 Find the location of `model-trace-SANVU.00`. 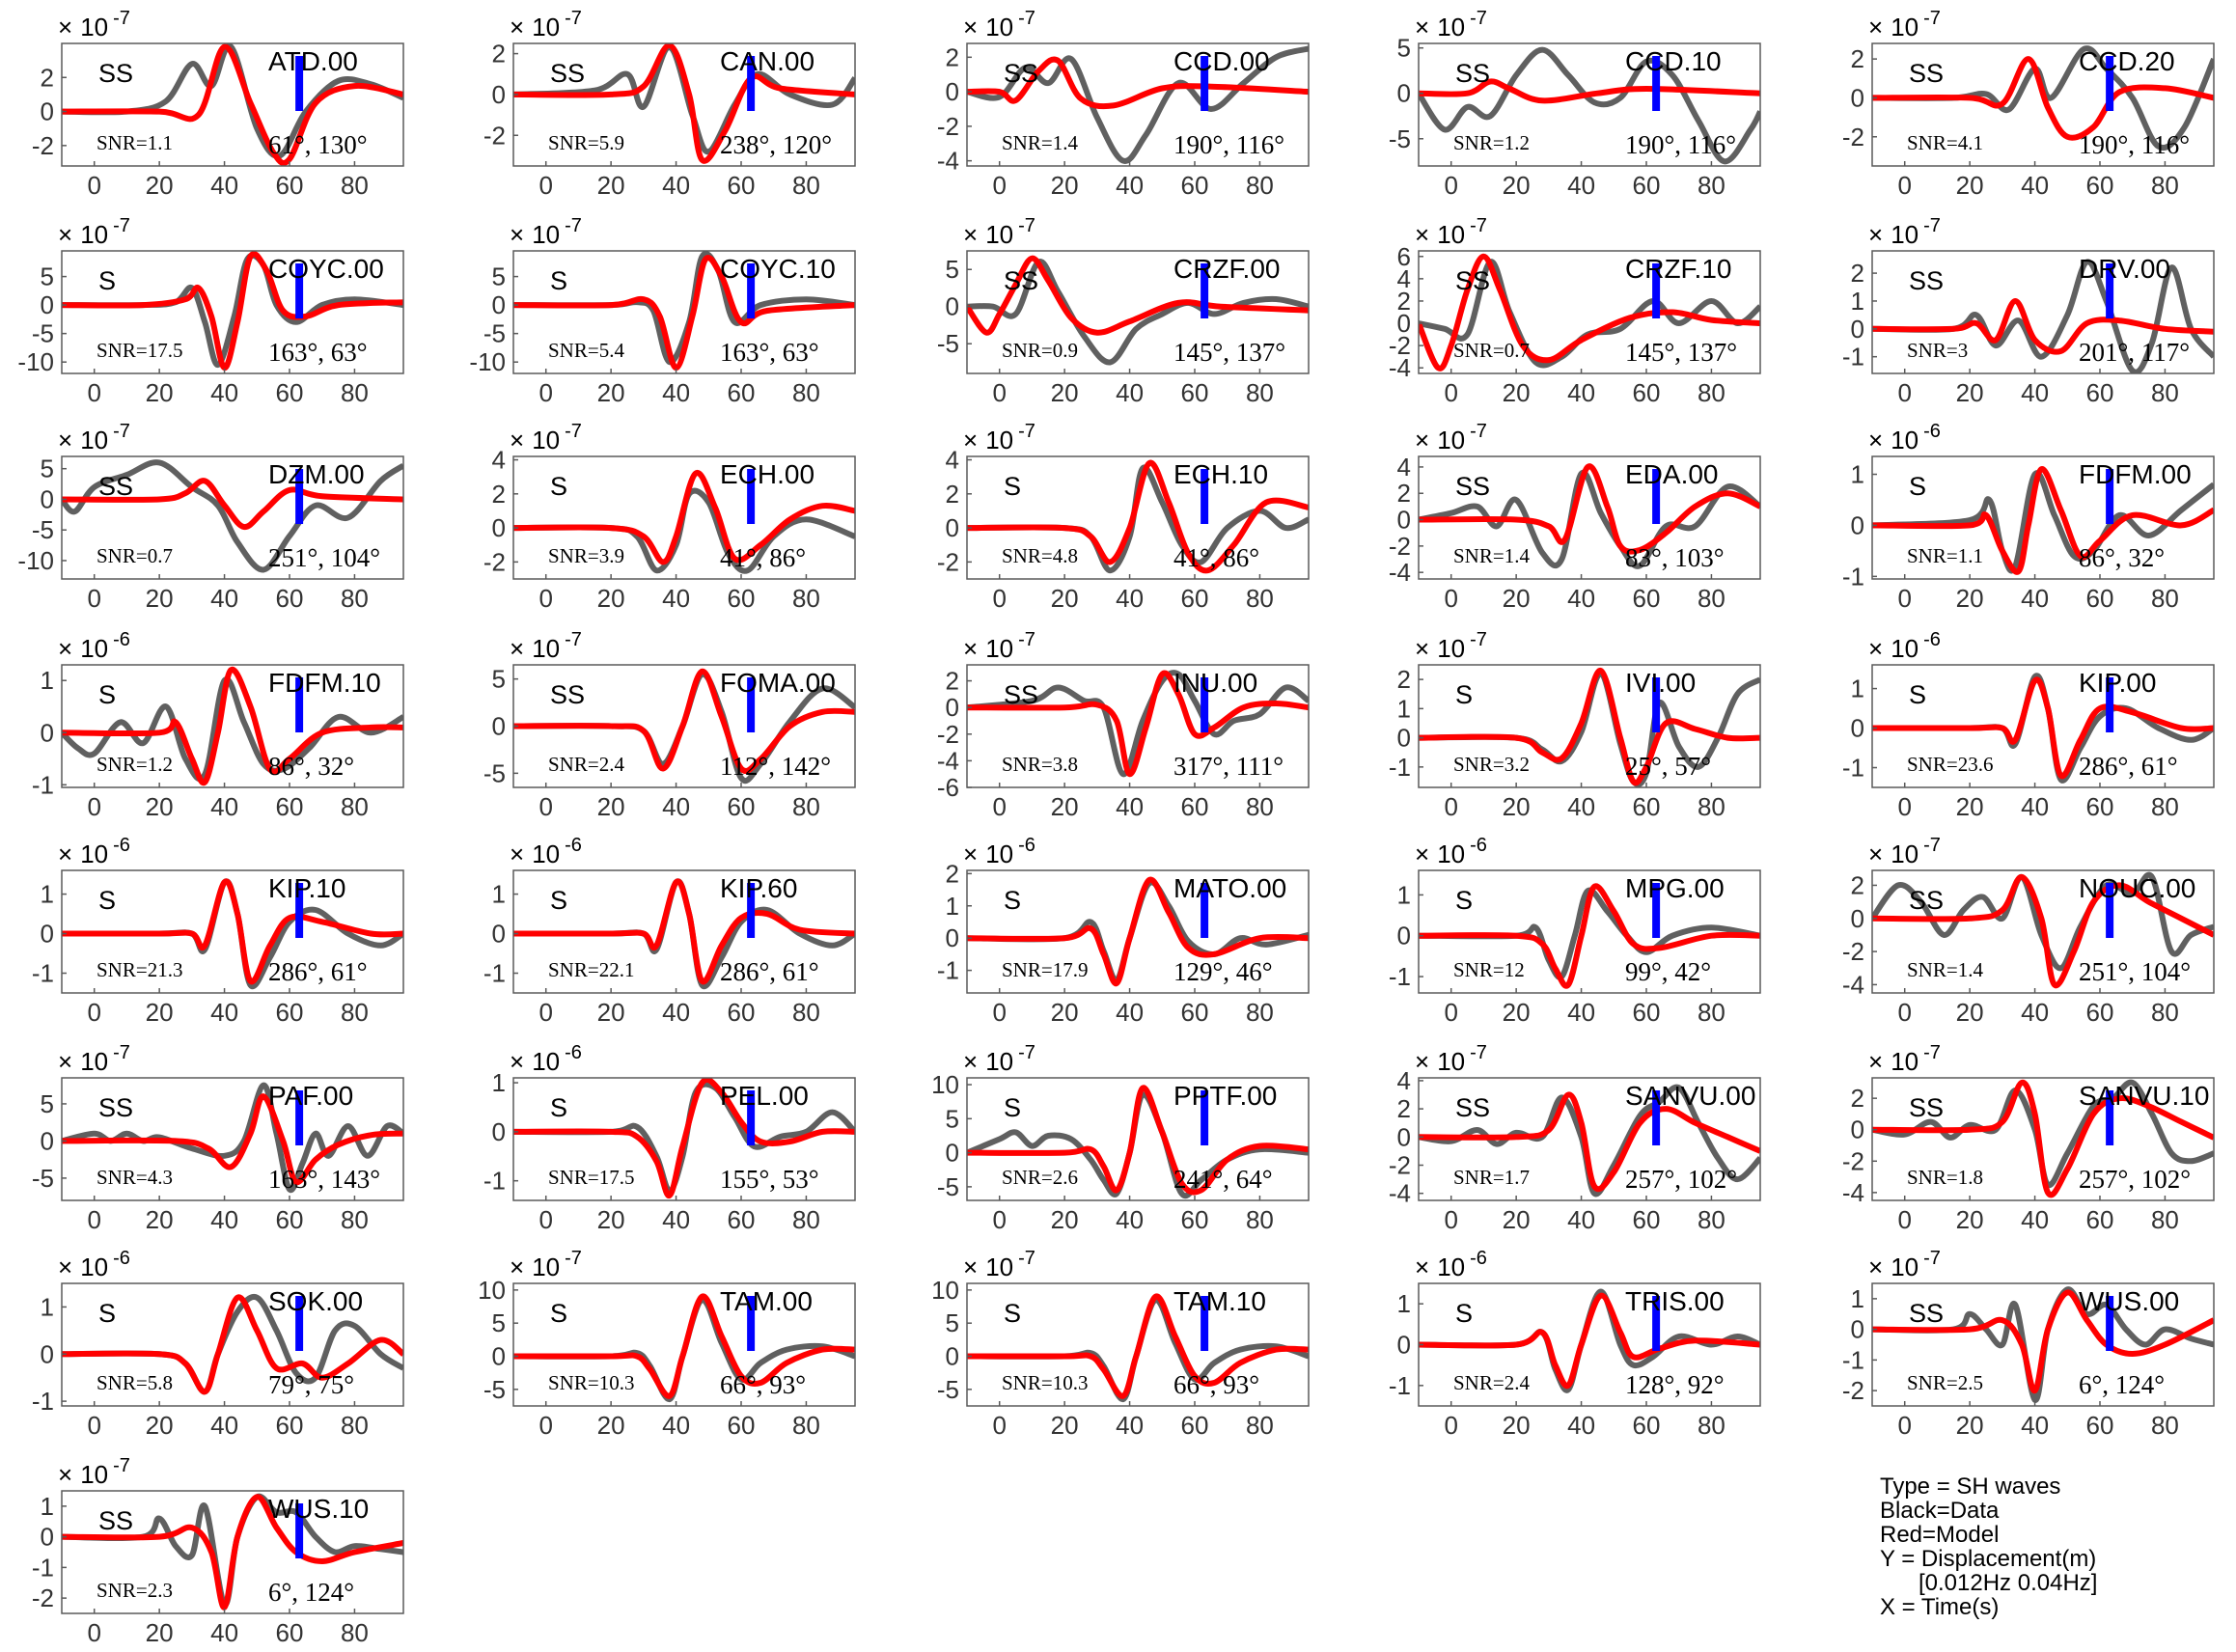

model-trace-SANVU.00 is located at coordinates (1590, 1142).